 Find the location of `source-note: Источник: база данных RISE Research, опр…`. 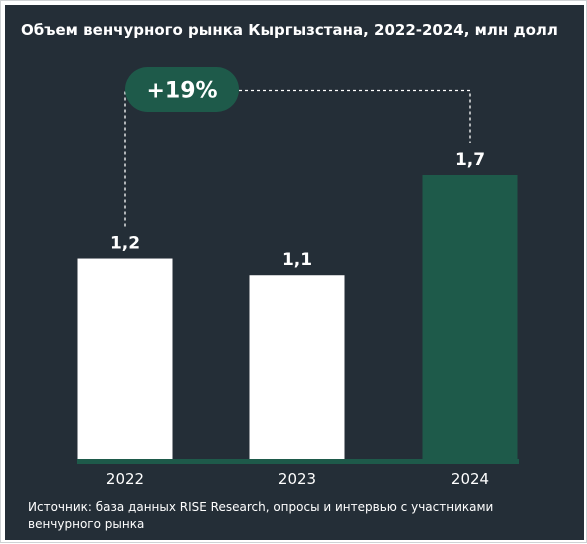

source-note: Источник: база данных RISE Research, опр… is located at coordinates (261, 515).